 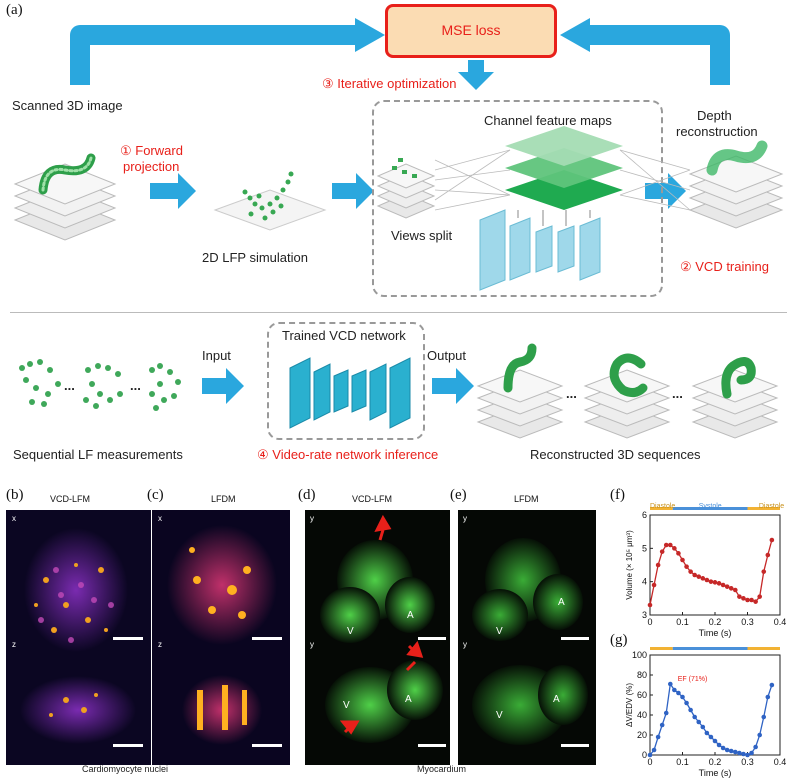 I want to click on panel-d-atrium-bottom: A, so click(x=408, y=699).